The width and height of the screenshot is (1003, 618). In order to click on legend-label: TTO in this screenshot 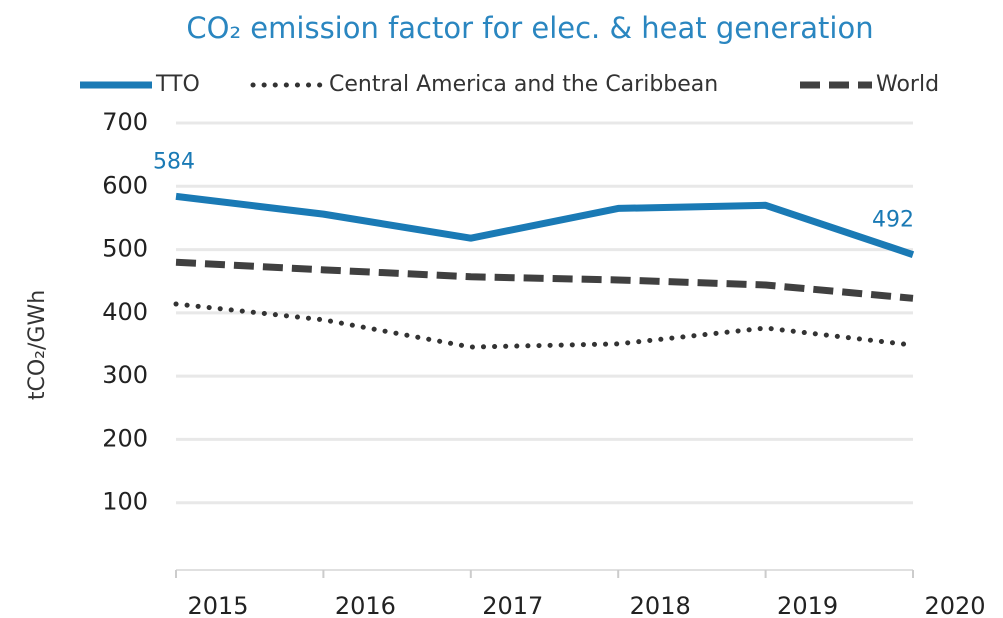, I will do `click(177, 84)`.